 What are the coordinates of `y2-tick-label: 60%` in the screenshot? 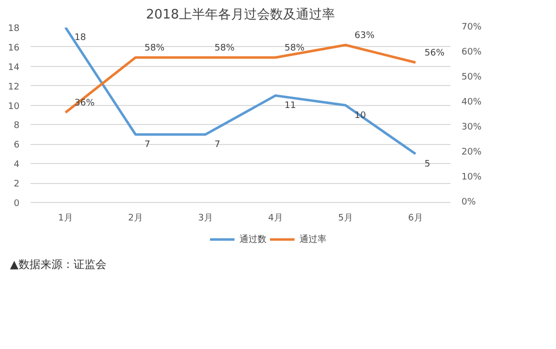 It's located at (472, 53).